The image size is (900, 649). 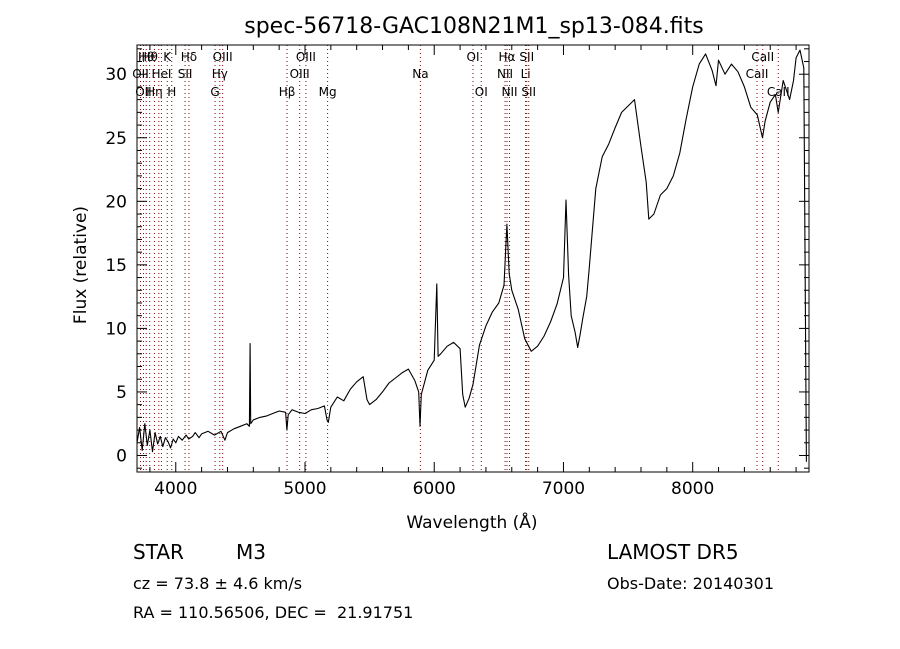 I want to click on spectral-line-label: Li, so click(x=526, y=74).